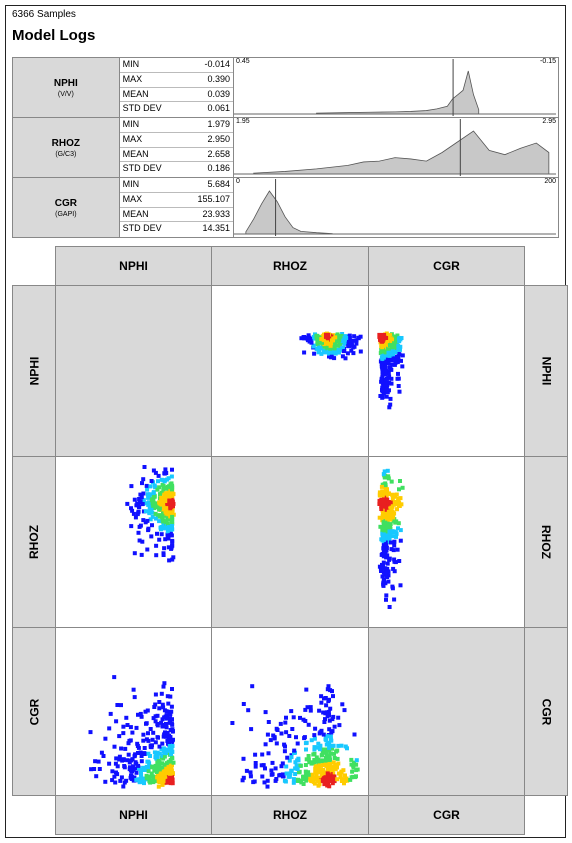 The width and height of the screenshot is (572, 843). What do you see at coordinates (217, 64) in the screenshot?
I see `stat-min: -0.014` at bounding box center [217, 64].